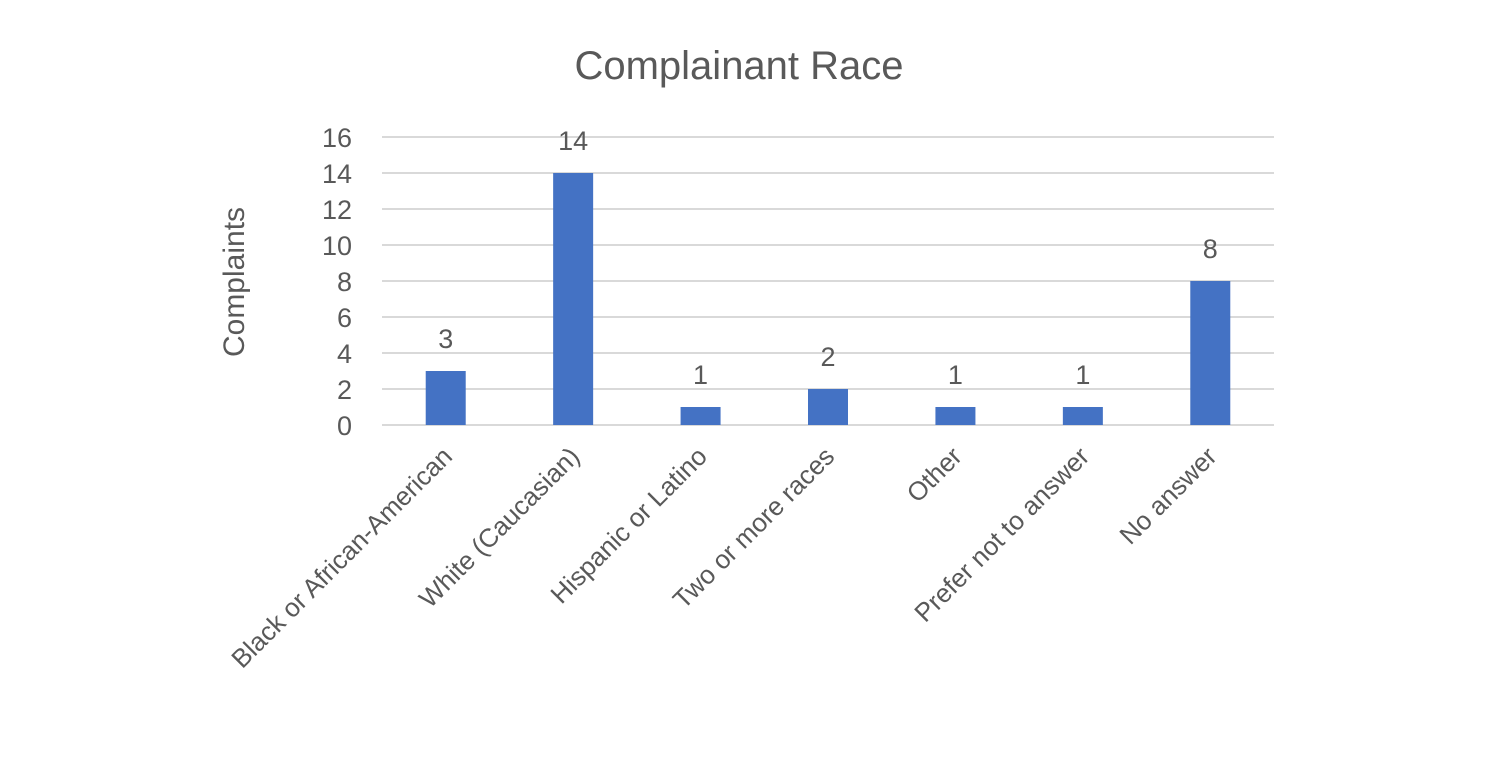 The height and width of the screenshot is (773, 1498). I want to click on y-axis-ticks: 0 2 4 6 8 10 12 14 16, so click(337, 282).